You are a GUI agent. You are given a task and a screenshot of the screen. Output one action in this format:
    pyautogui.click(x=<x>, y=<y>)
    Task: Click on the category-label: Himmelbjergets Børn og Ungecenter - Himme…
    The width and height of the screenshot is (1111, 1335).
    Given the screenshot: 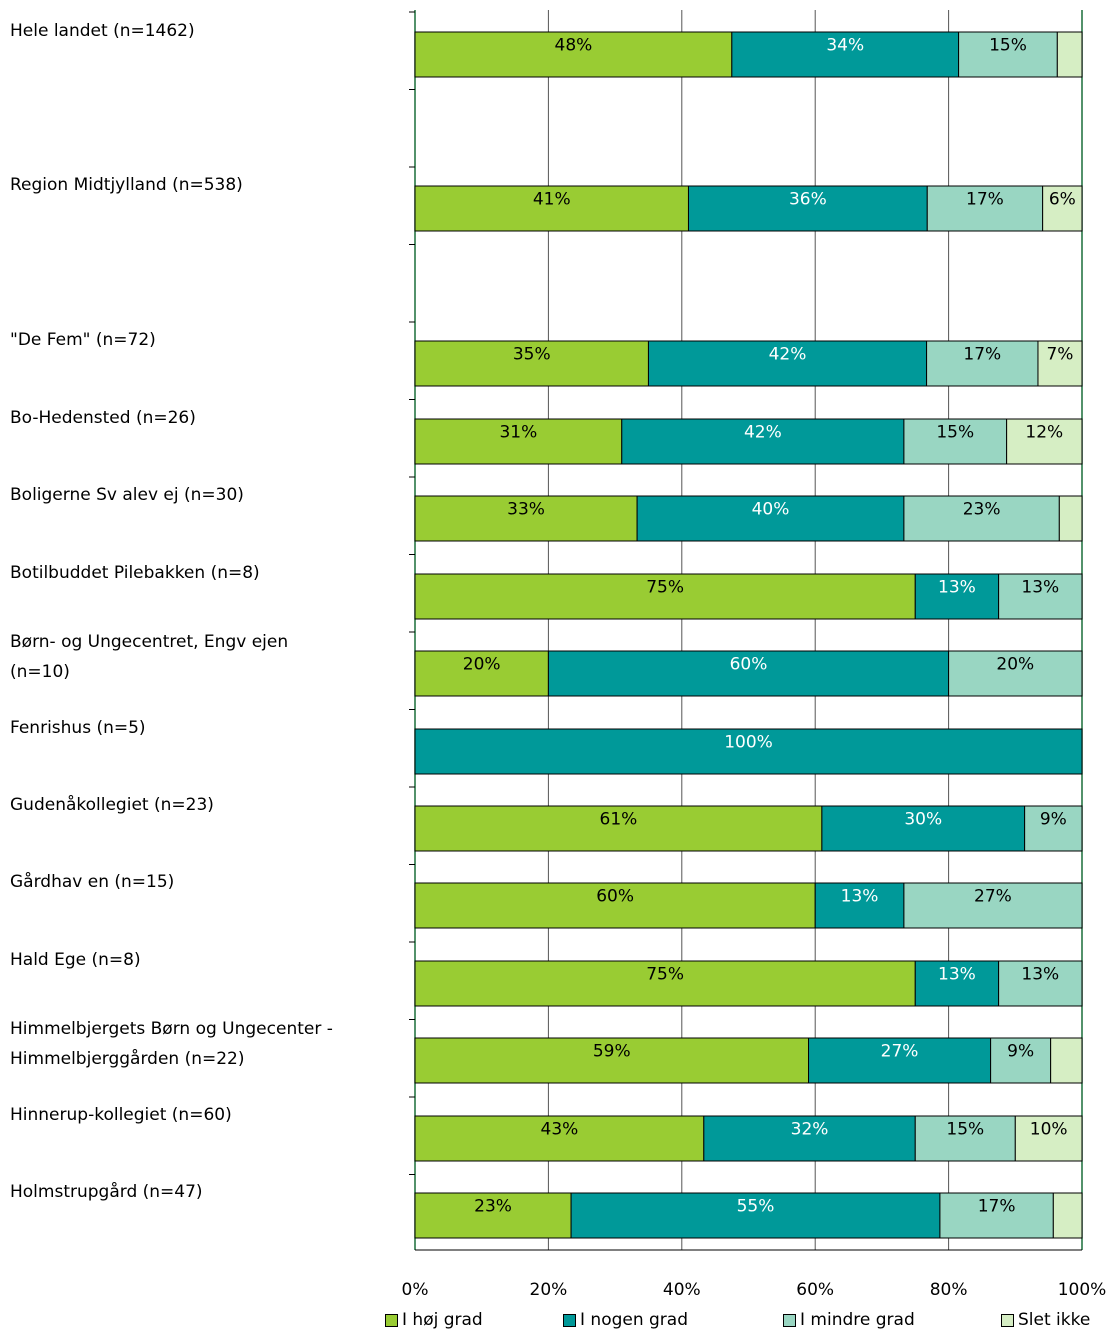 What is the action you would take?
    pyautogui.click(x=205, y=1044)
    